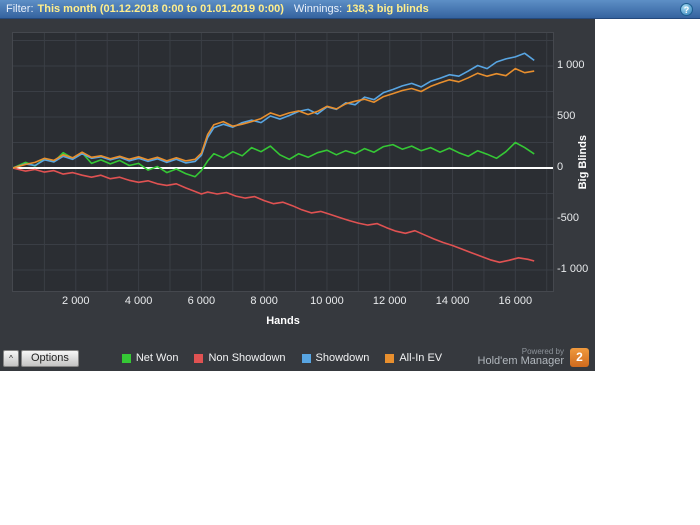 This screenshot has height=525, width=700. Describe the element at coordinates (387, 9) in the screenshot. I see `winnings-value: 138,3 big blinds` at that location.